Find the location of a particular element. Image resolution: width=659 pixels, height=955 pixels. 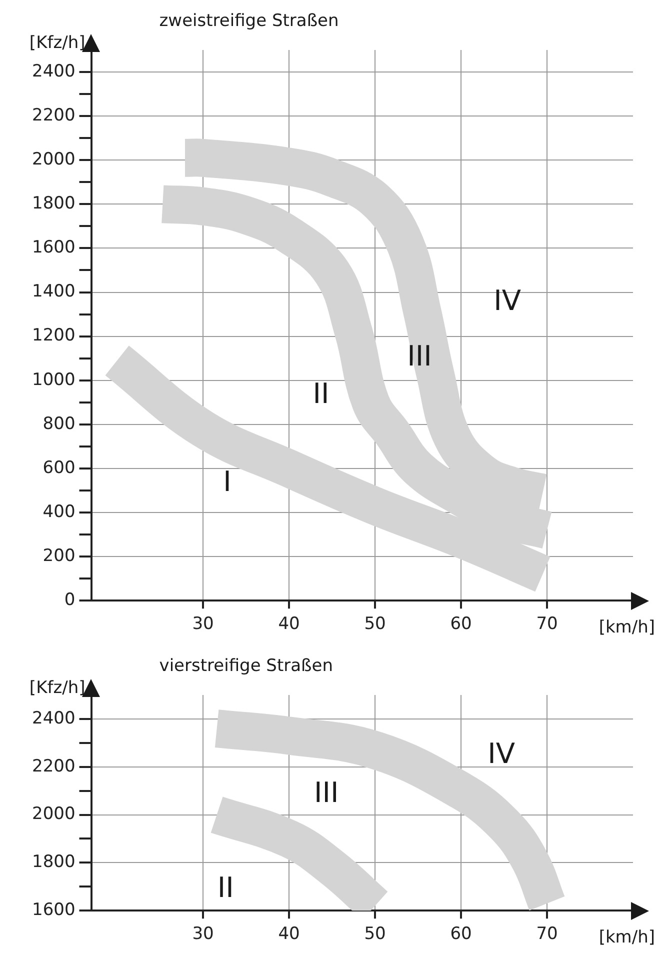

y-tick-label: 800 is located at coordinates (59, 424).